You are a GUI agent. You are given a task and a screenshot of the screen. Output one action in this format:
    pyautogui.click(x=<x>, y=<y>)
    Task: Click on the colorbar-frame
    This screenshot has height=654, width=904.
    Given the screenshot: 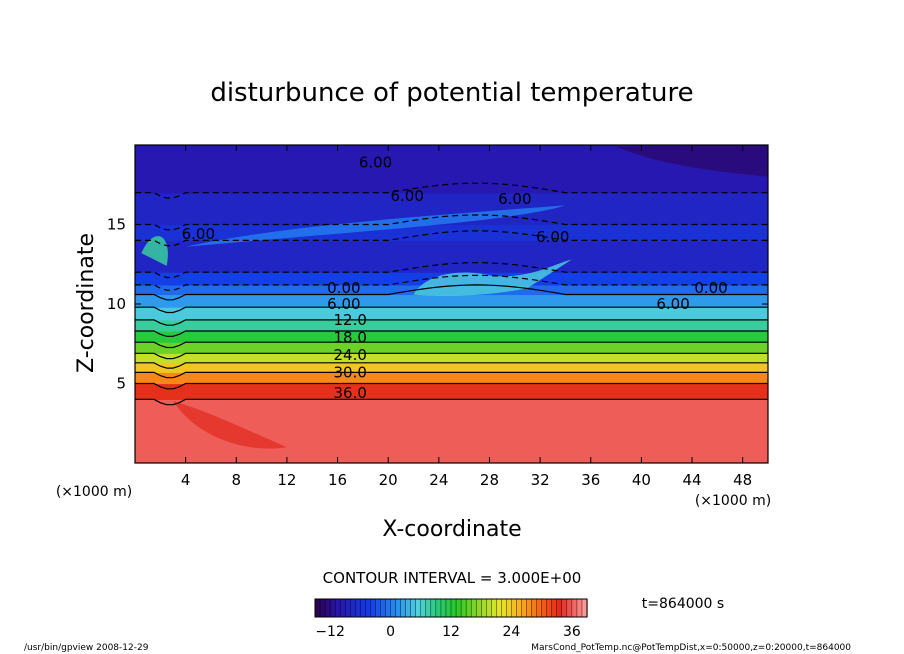 What is the action you would take?
    pyautogui.click(x=451, y=608)
    